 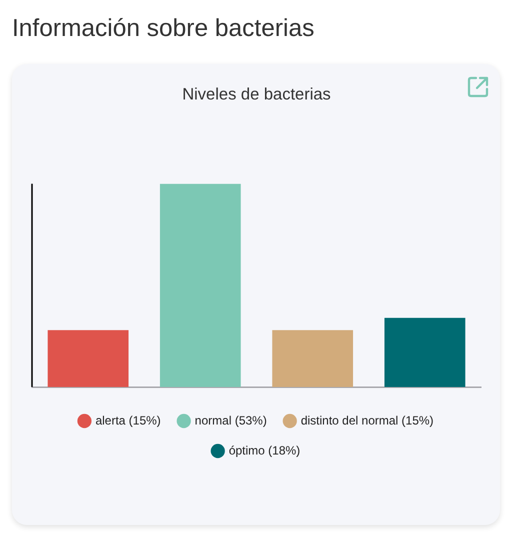 I want to click on chart-title: Información sobre bacterias, so click(x=163, y=29).